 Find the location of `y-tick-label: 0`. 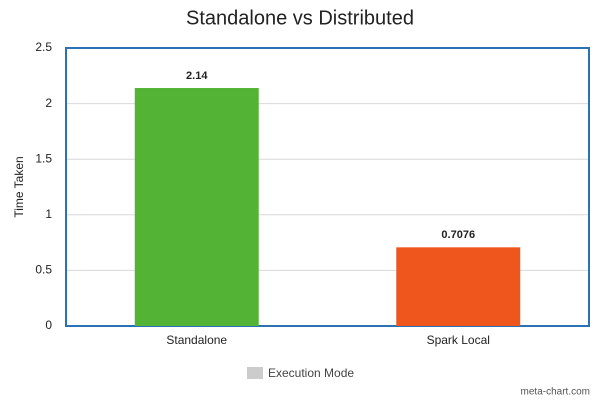

y-tick-label: 0 is located at coordinates (48, 325).